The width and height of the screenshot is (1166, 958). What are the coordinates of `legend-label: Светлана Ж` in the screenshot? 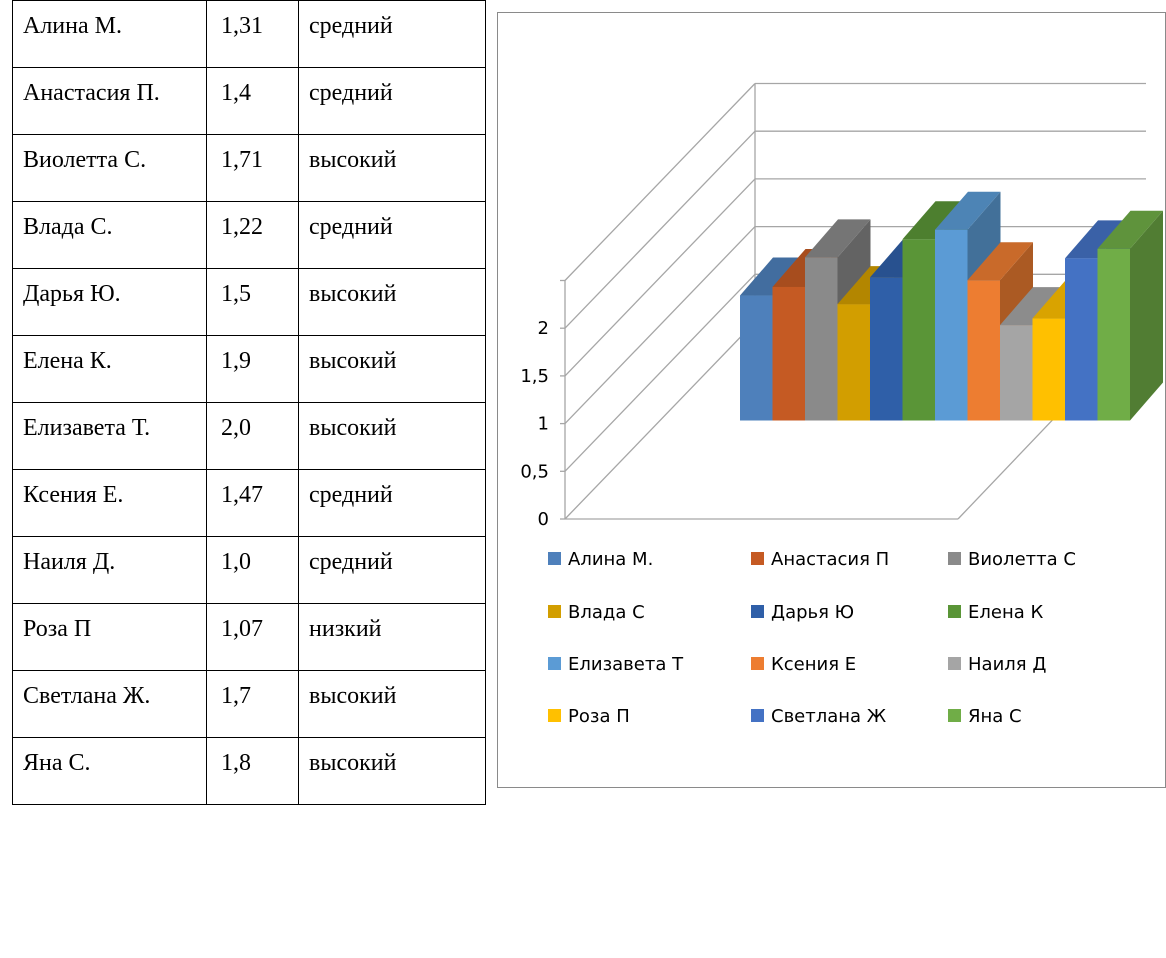 It's located at (829, 716).